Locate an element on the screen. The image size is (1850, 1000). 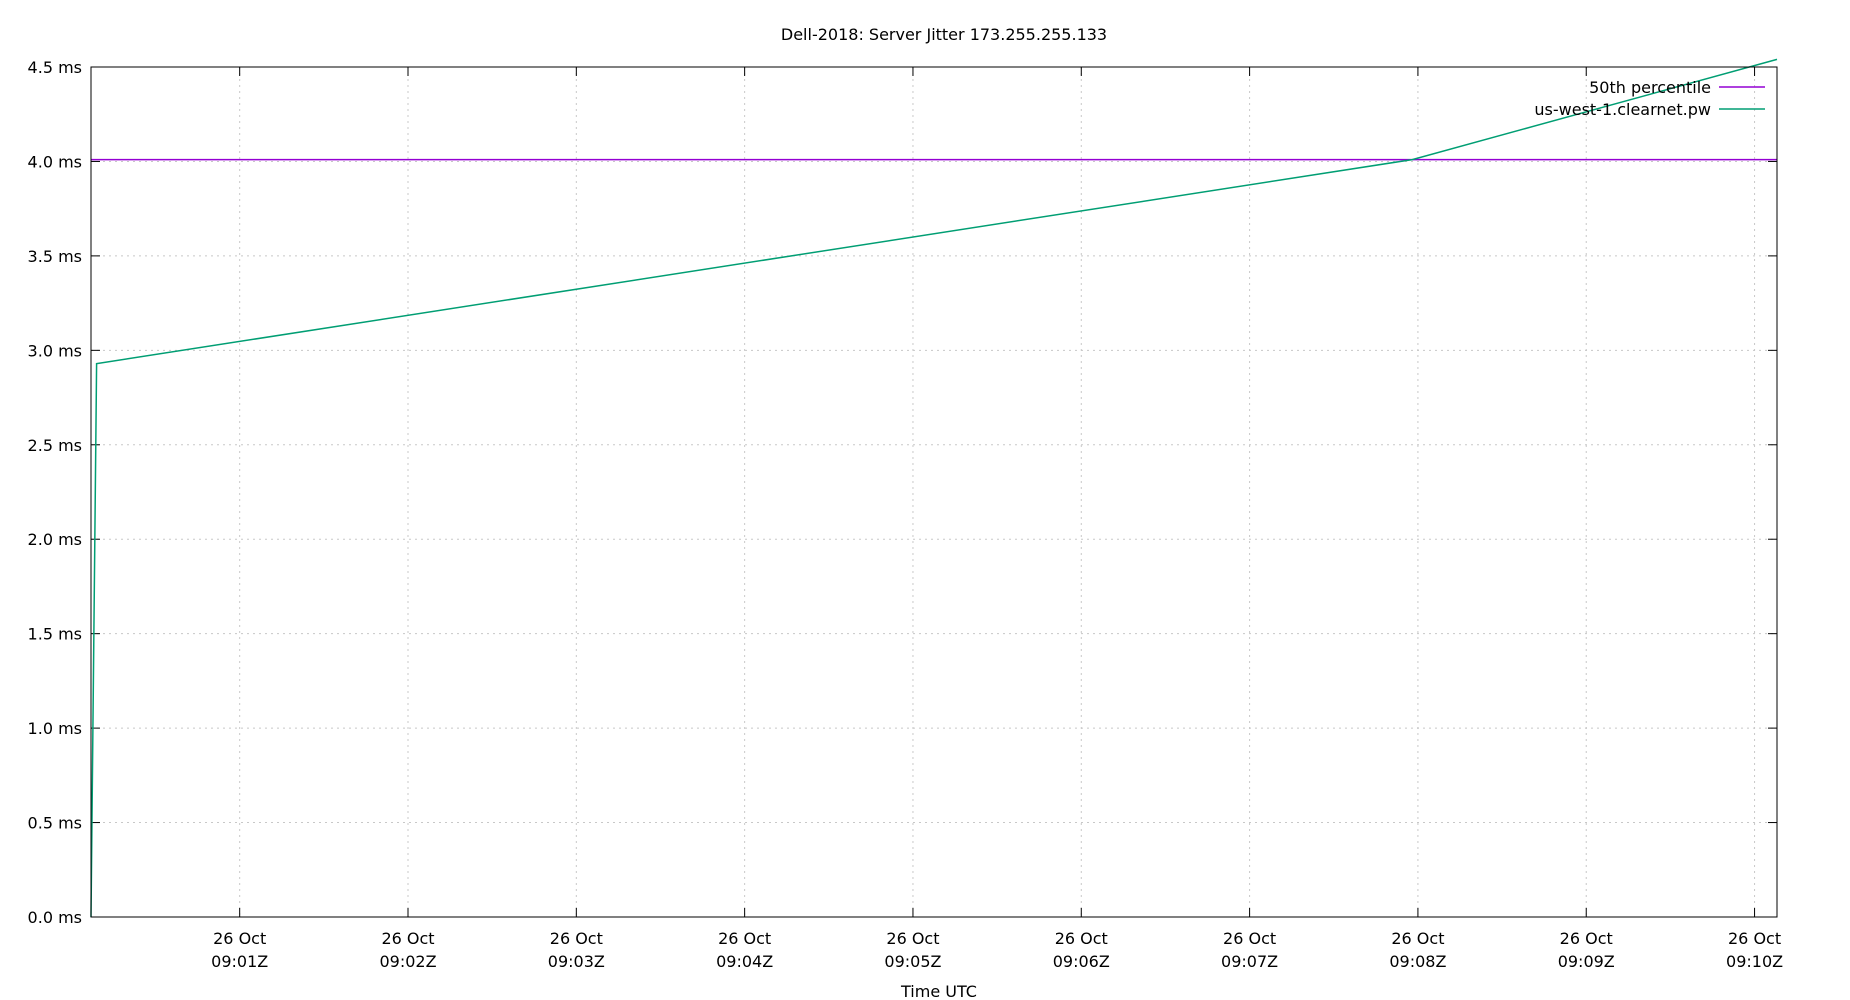
y-tick-label: 0.0 ms is located at coordinates (55, 917).